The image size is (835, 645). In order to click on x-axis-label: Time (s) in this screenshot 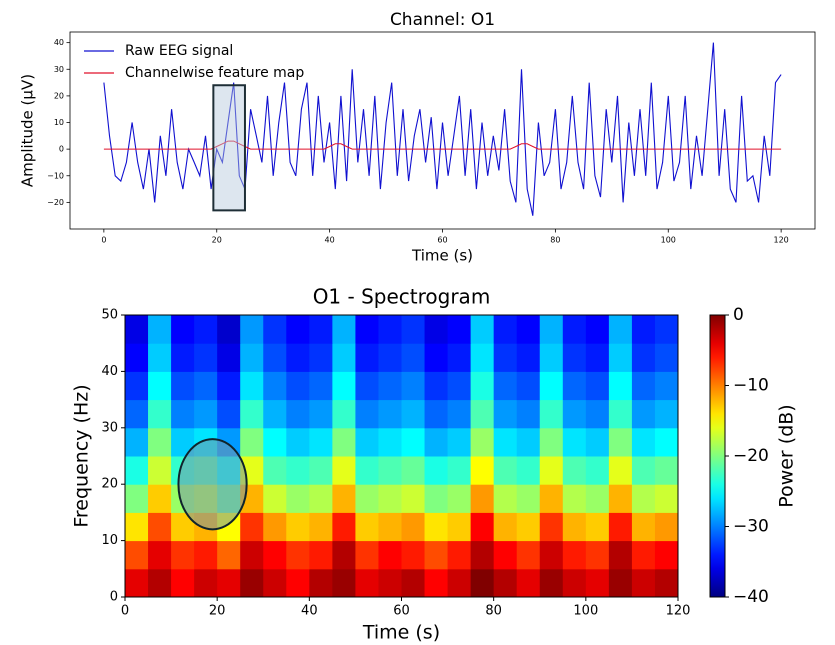, I will do `click(442, 256)`.